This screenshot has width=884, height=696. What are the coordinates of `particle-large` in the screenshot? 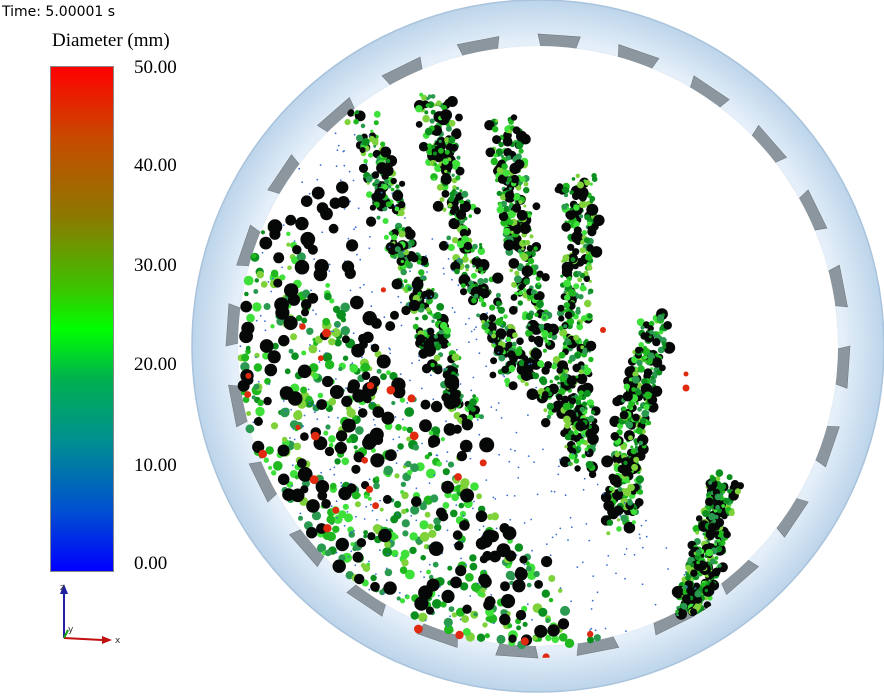 It's located at (314, 480).